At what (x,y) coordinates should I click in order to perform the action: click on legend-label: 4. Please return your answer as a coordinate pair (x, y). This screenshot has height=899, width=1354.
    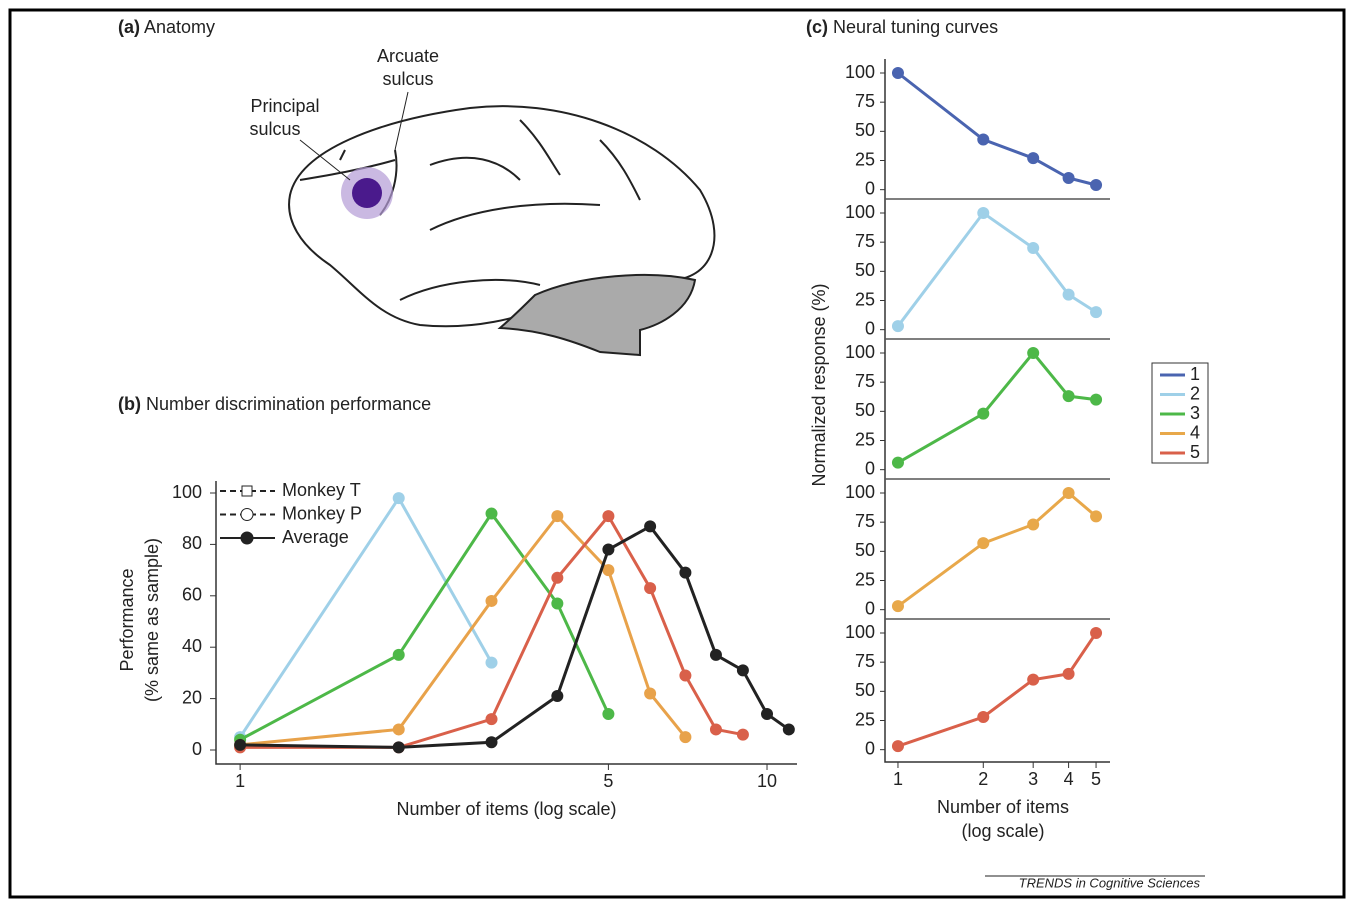
    Looking at the image, I should click on (1195, 432).